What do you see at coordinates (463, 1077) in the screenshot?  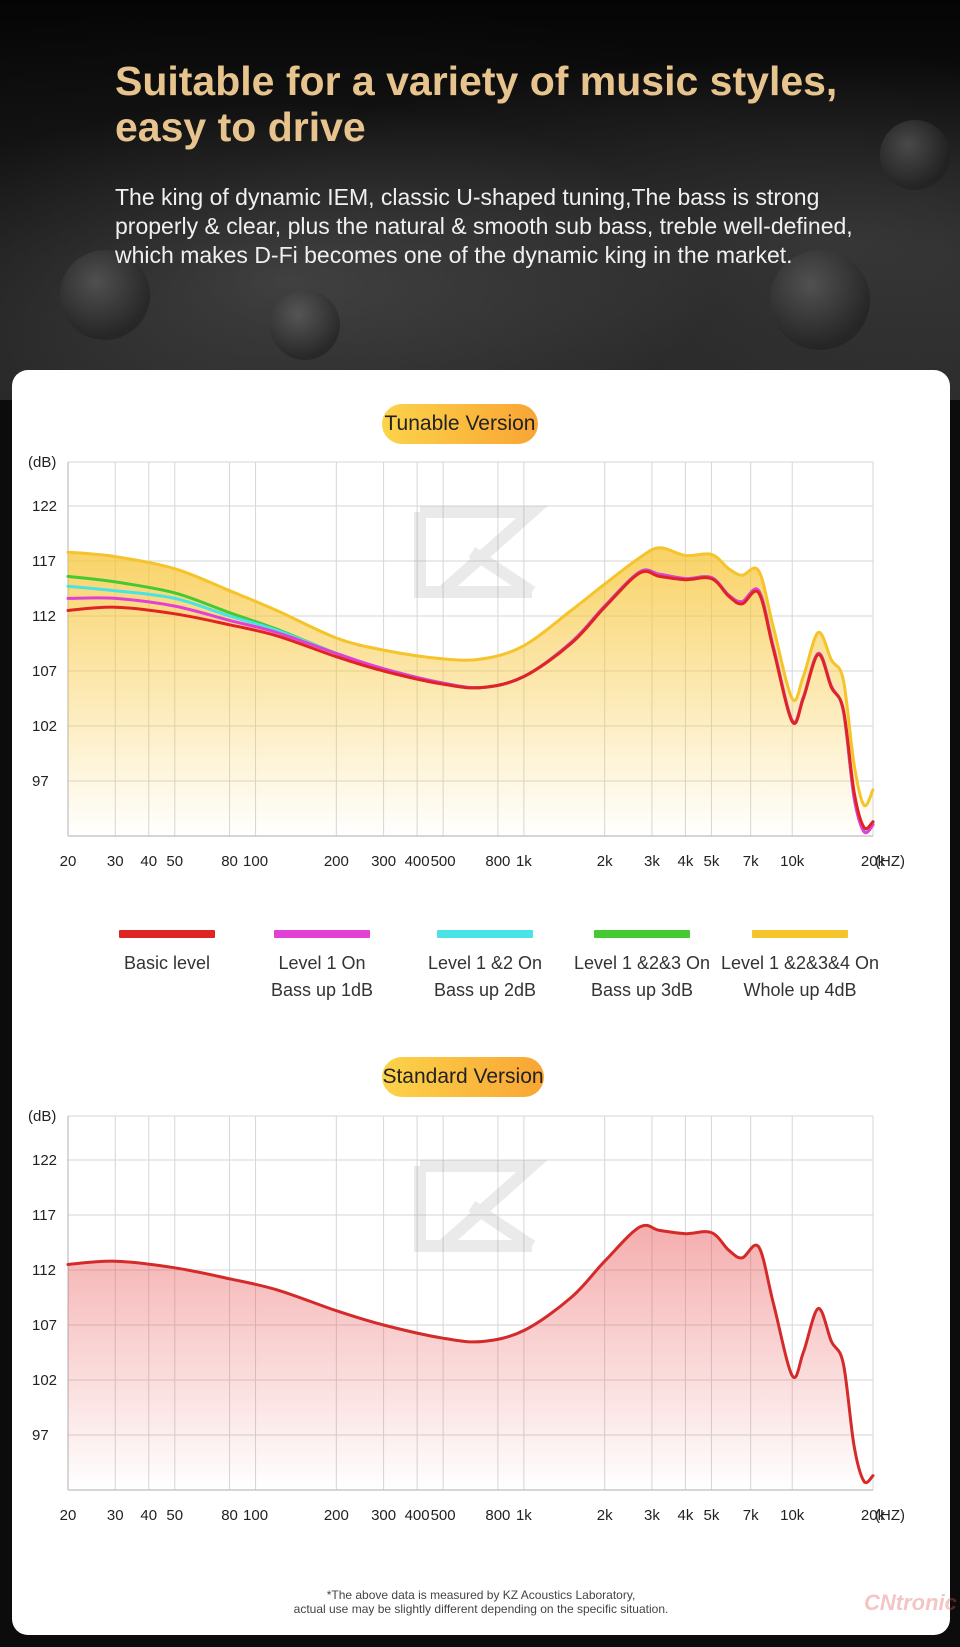 I see `standard-version-badge: Standard Version` at bounding box center [463, 1077].